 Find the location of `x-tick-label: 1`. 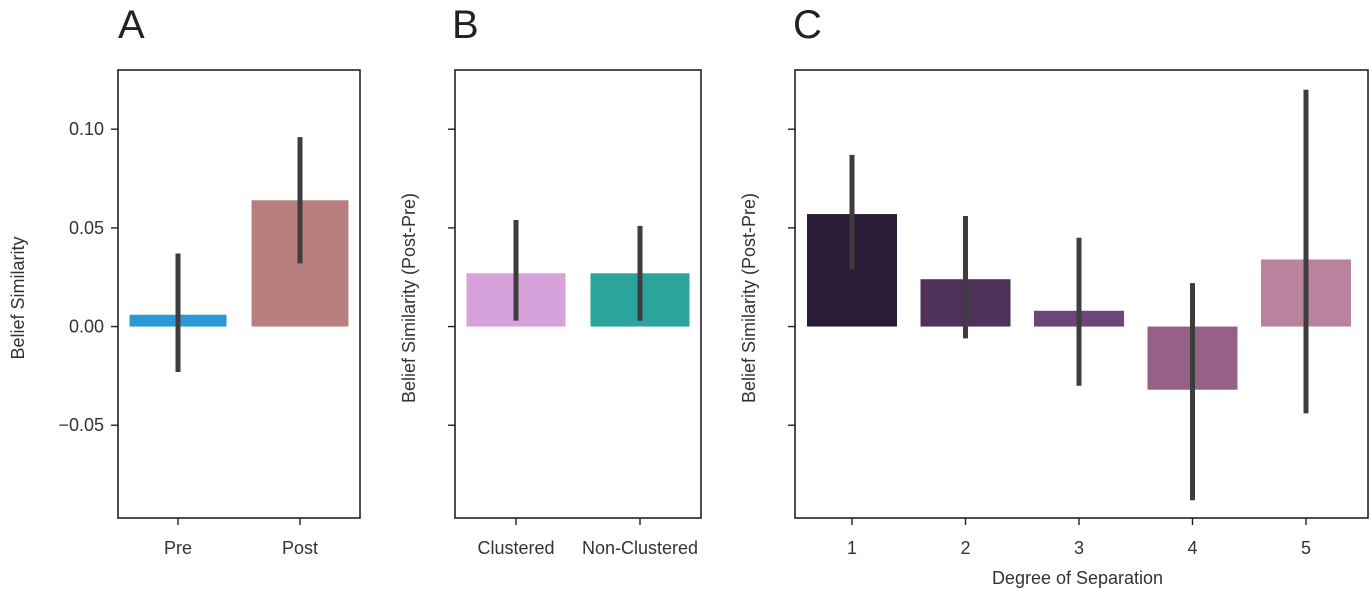

x-tick-label: 1 is located at coordinates (852, 548).